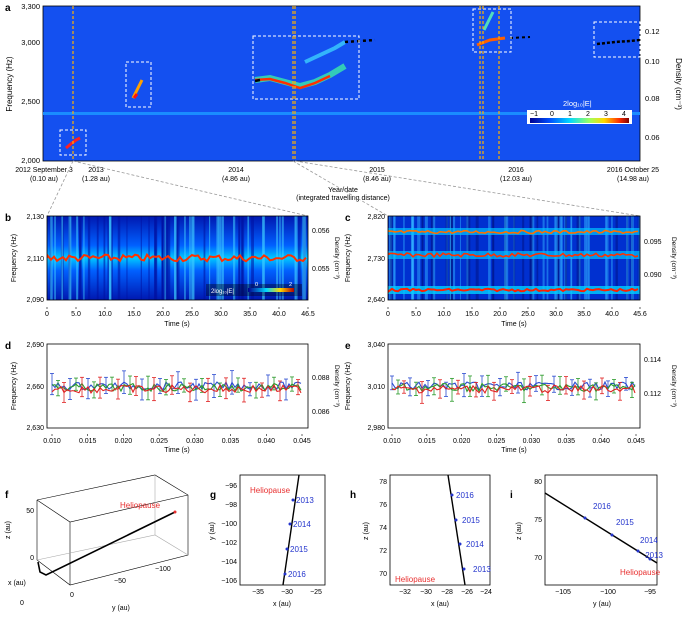 This screenshot has width=685, height=621. Describe the element at coordinates (652, 137) in the screenshot. I see `y2tick: 0.06` at that location.